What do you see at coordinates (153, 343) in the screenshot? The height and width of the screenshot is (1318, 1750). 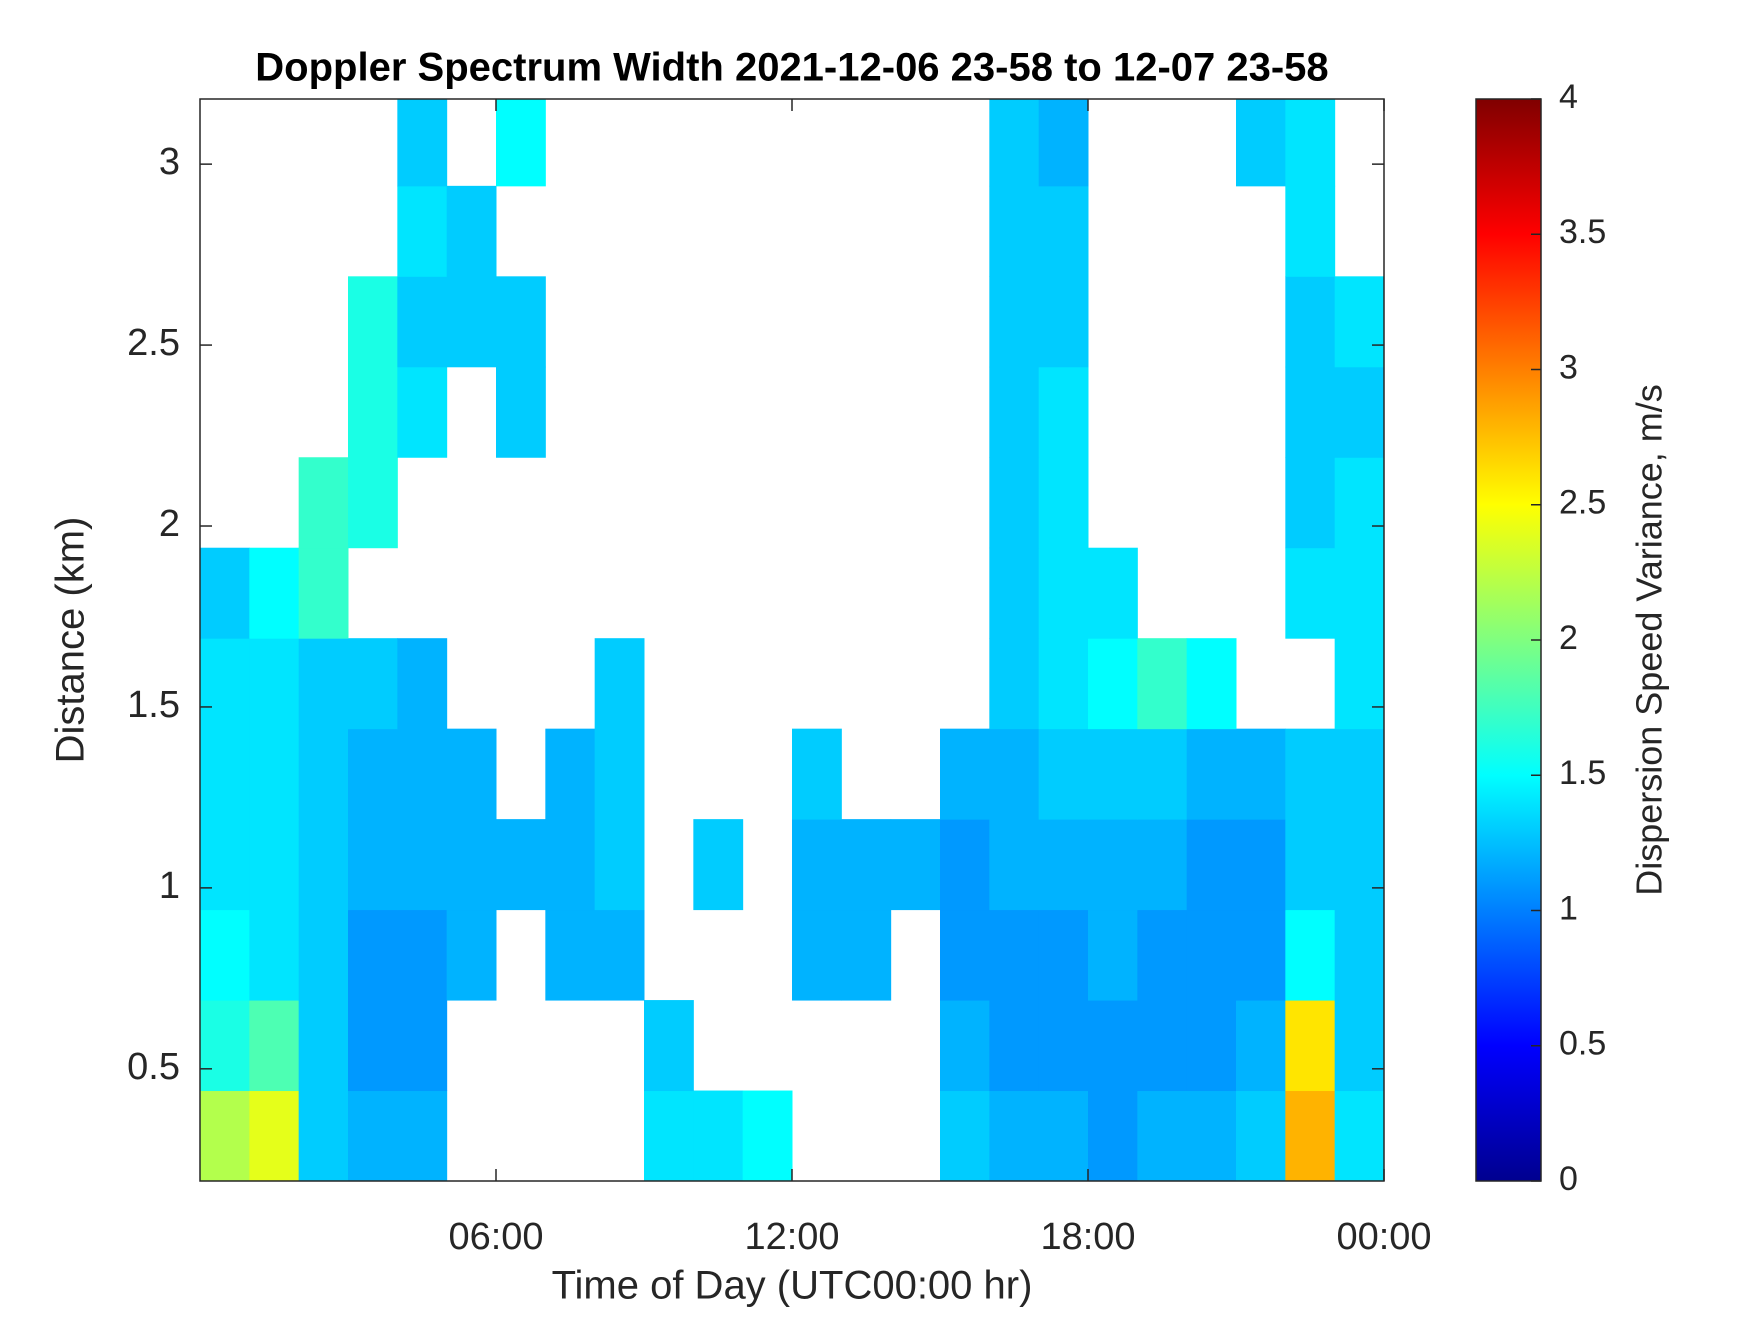 I see `y-tick-label: 2.5` at bounding box center [153, 343].